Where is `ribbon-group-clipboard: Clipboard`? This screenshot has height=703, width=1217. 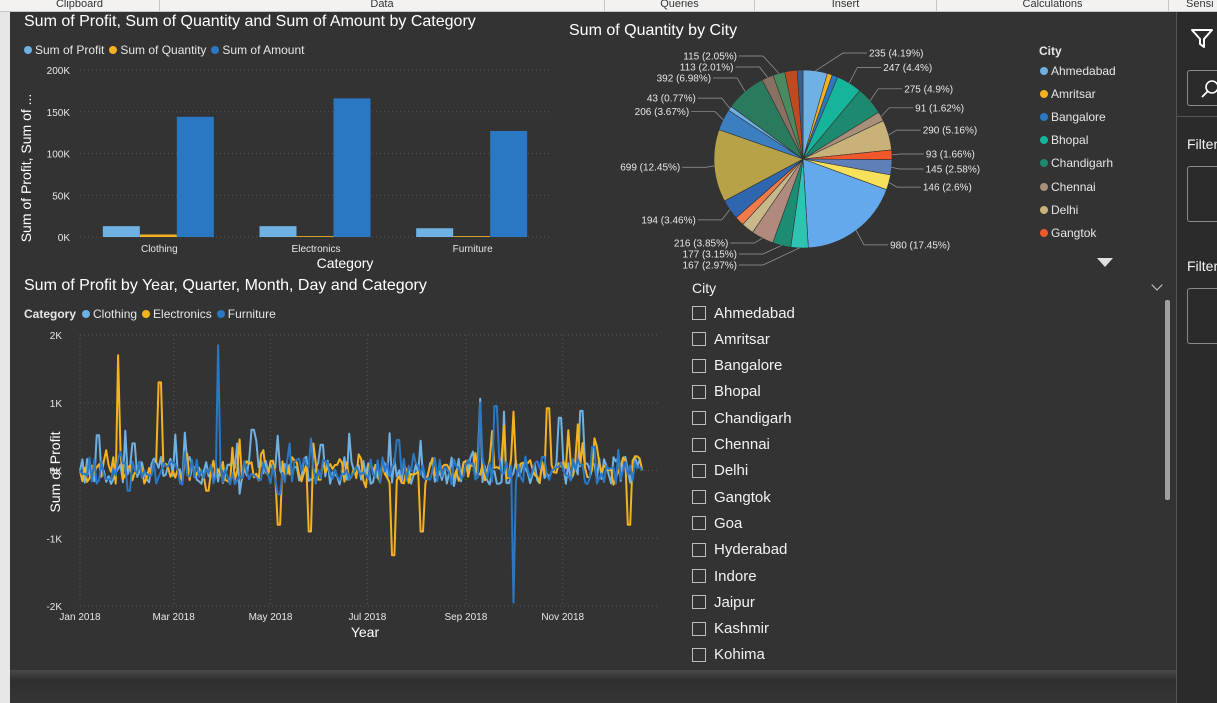 ribbon-group-clipboard: Clipboard is located at coordinates (80, 5).